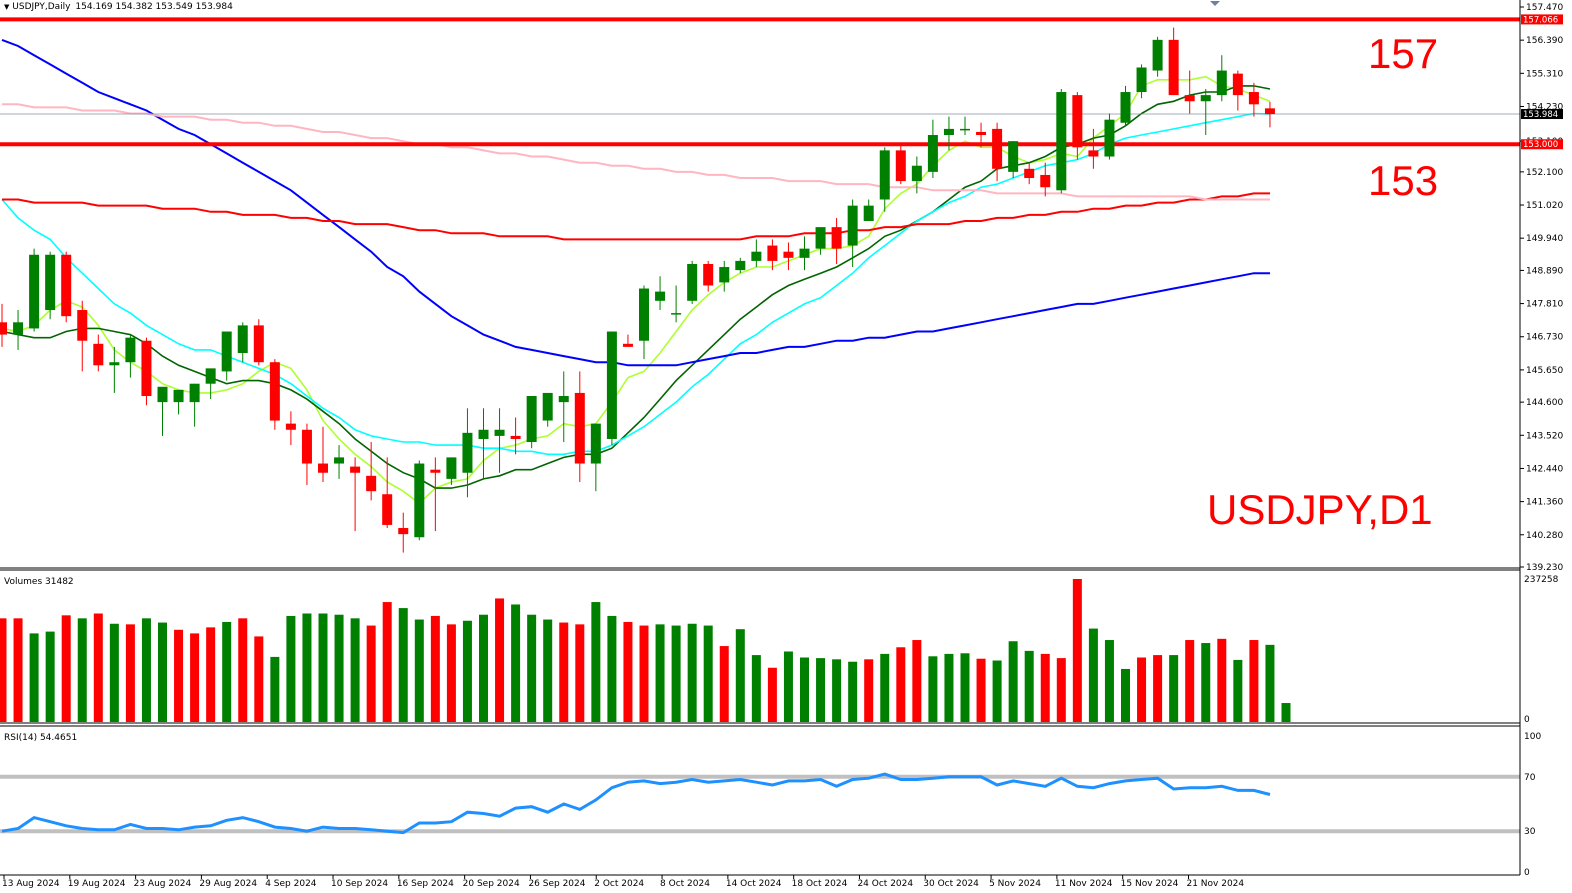  What do you see at coordinates (1544, 206) in the screenshot?
I see `price-tick-label: 151.020` at bounding box center [1544, 206].